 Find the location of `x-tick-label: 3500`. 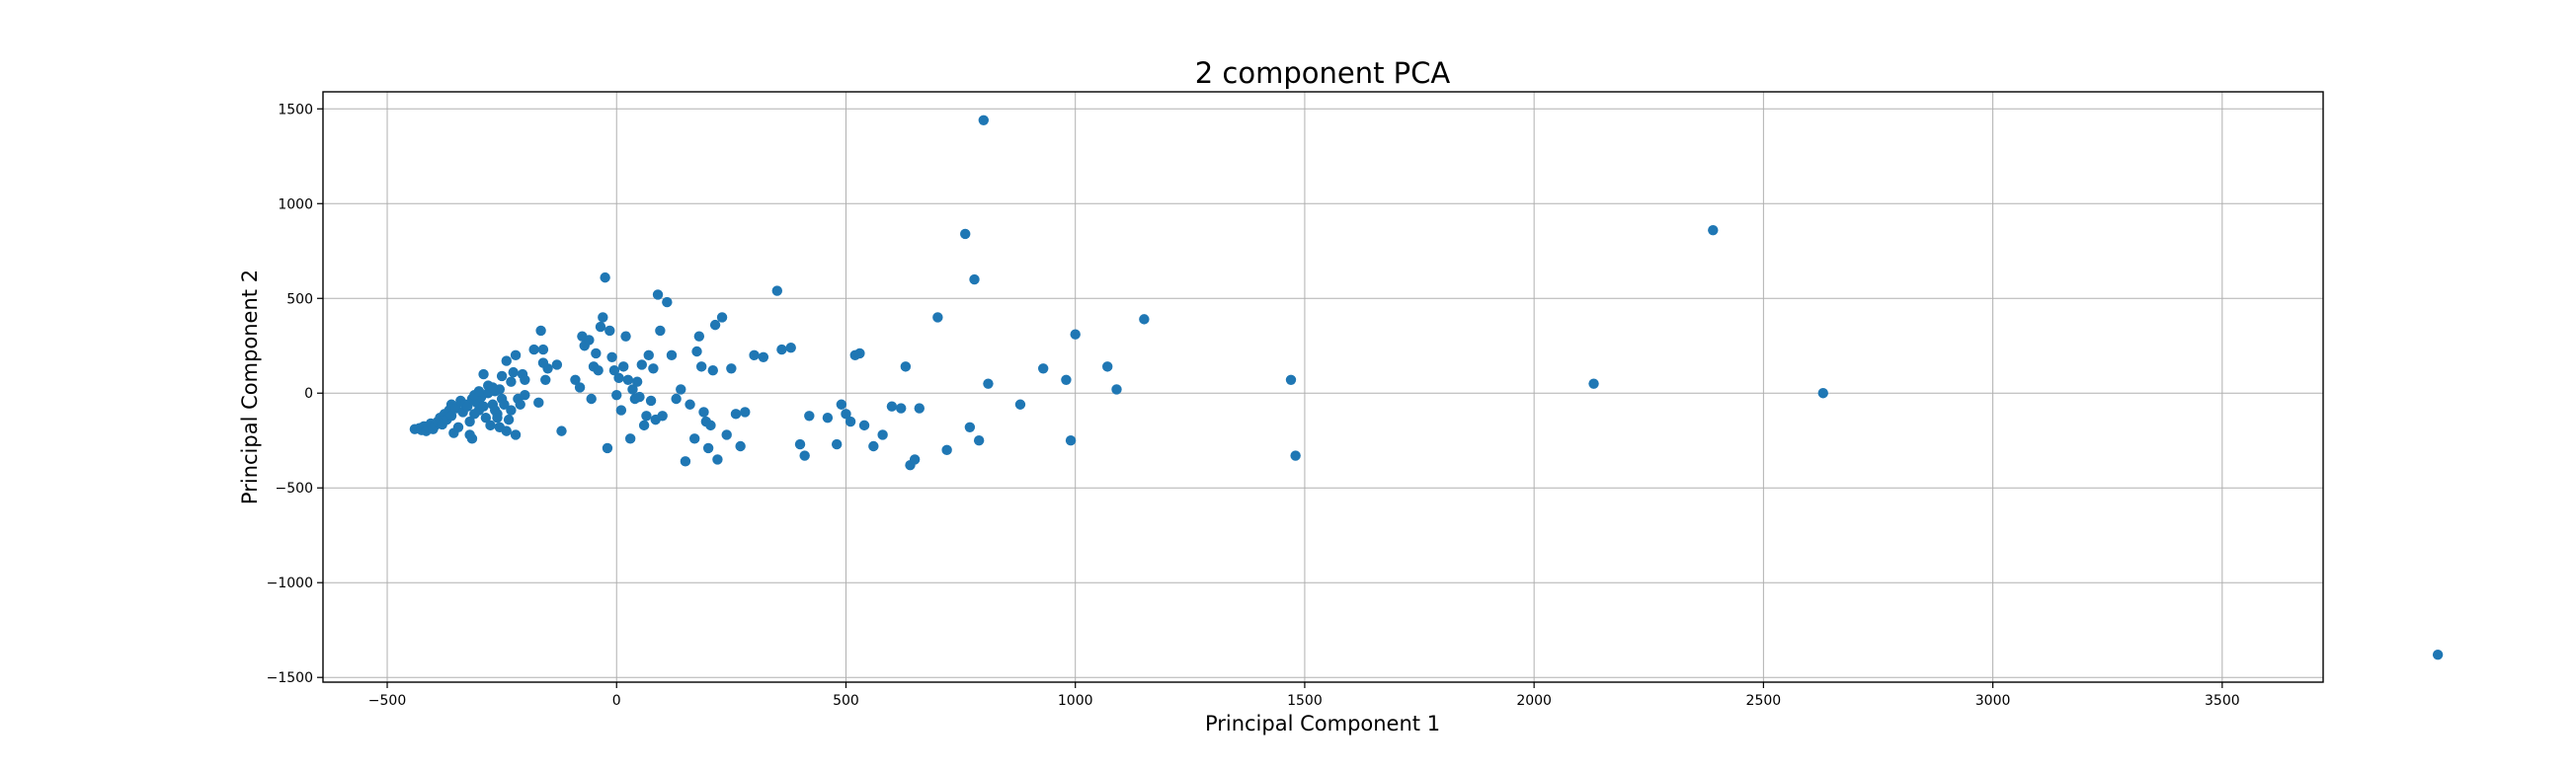

x-tick-label: 3500 is located at coordinates (2222, 701).